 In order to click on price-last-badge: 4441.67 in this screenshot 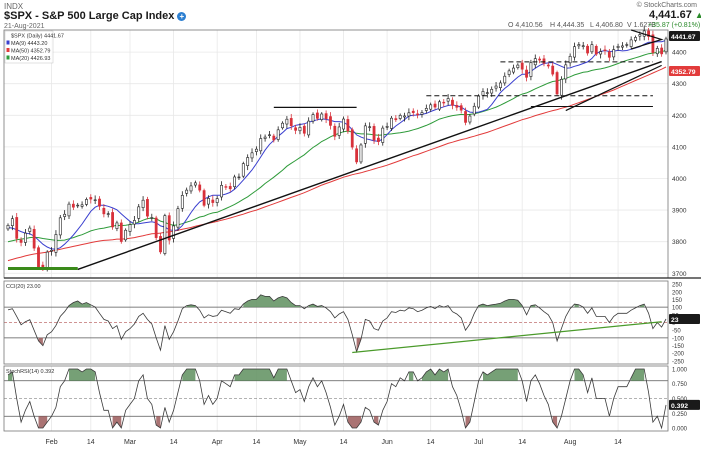, I will do `click(684, 35)`.